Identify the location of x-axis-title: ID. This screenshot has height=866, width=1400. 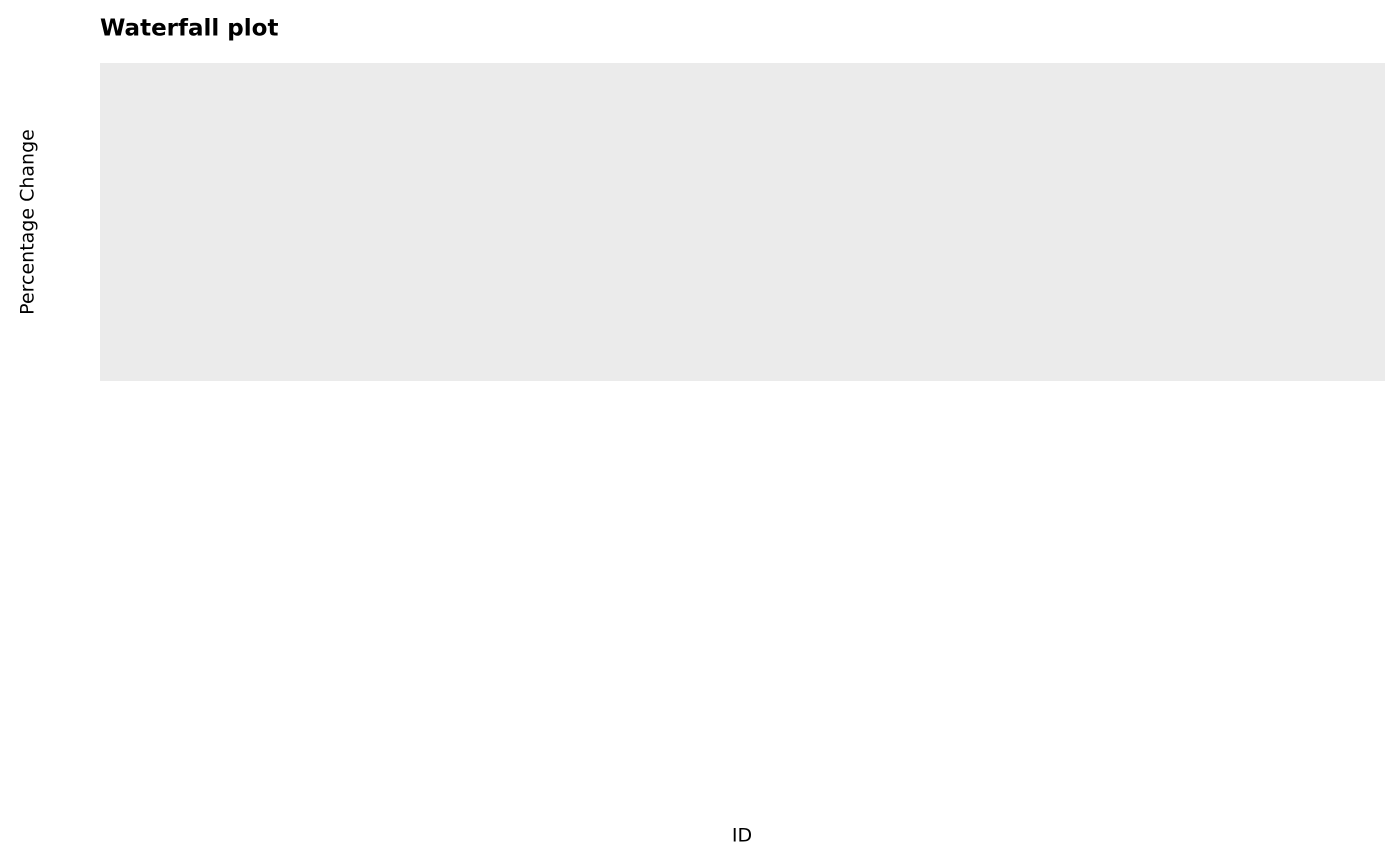
(742, 836).